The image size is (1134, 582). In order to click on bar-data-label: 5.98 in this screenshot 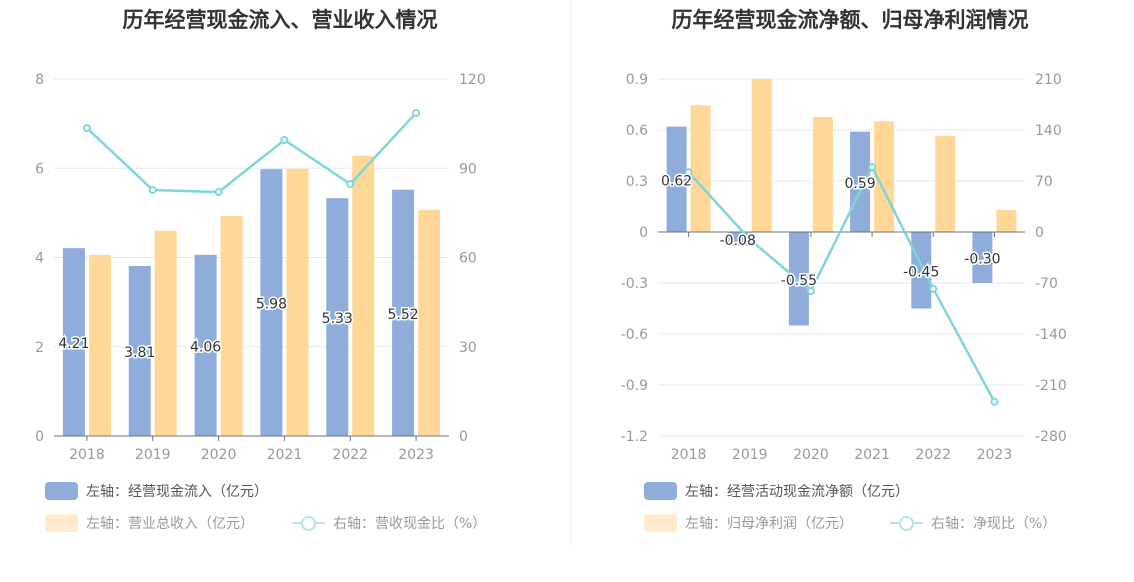, I will do `click(271, 305)`.